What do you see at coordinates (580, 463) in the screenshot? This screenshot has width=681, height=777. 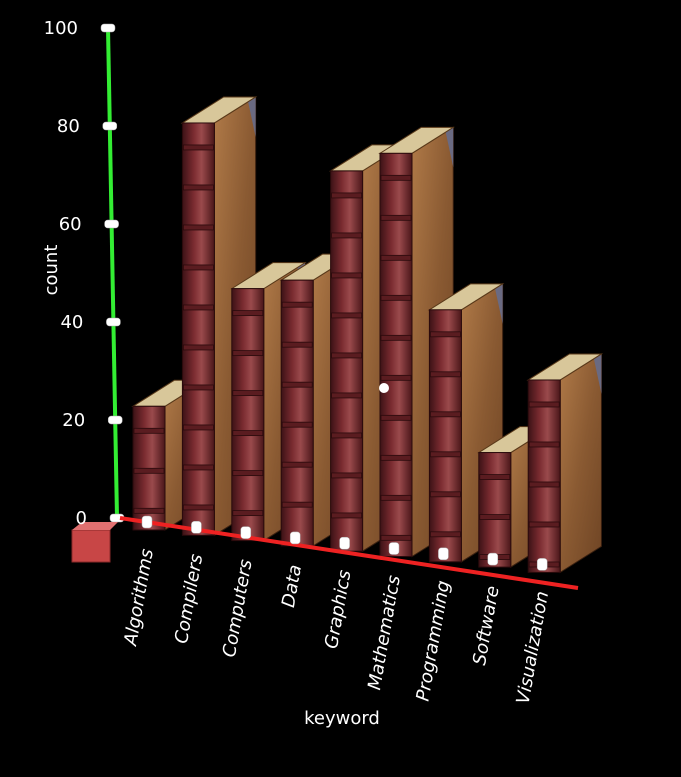 I see `book-cover` at bounding box center [580, 463].